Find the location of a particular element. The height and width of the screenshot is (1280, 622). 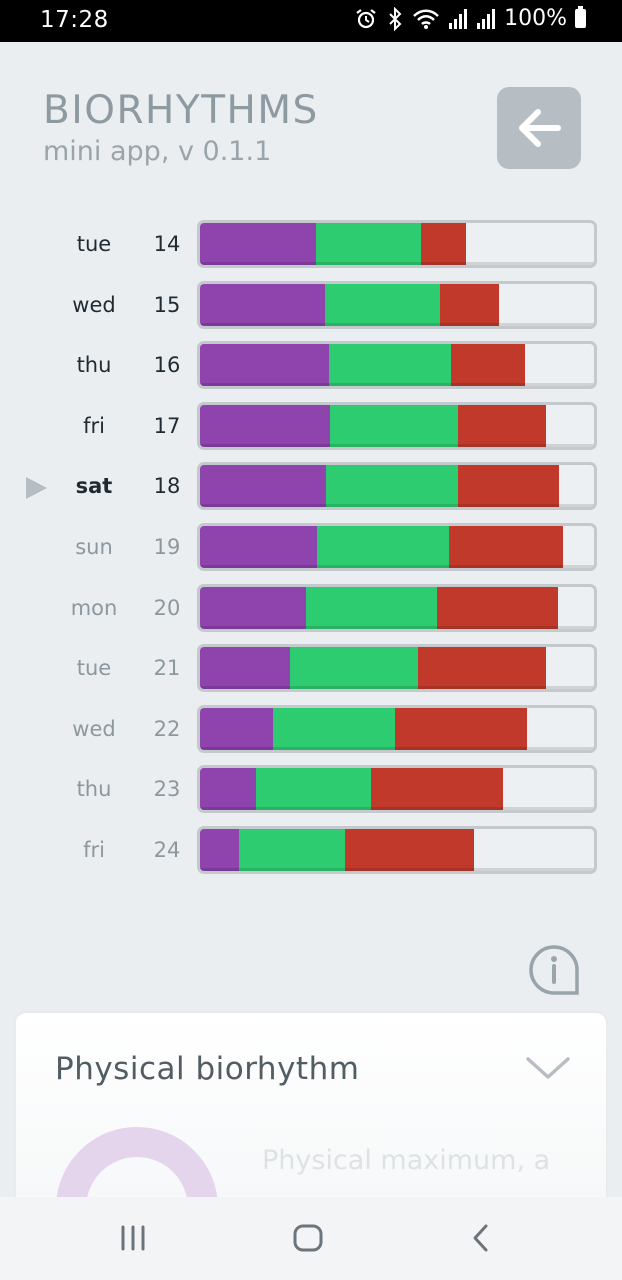

back-button is located at coordinates (539, 128).